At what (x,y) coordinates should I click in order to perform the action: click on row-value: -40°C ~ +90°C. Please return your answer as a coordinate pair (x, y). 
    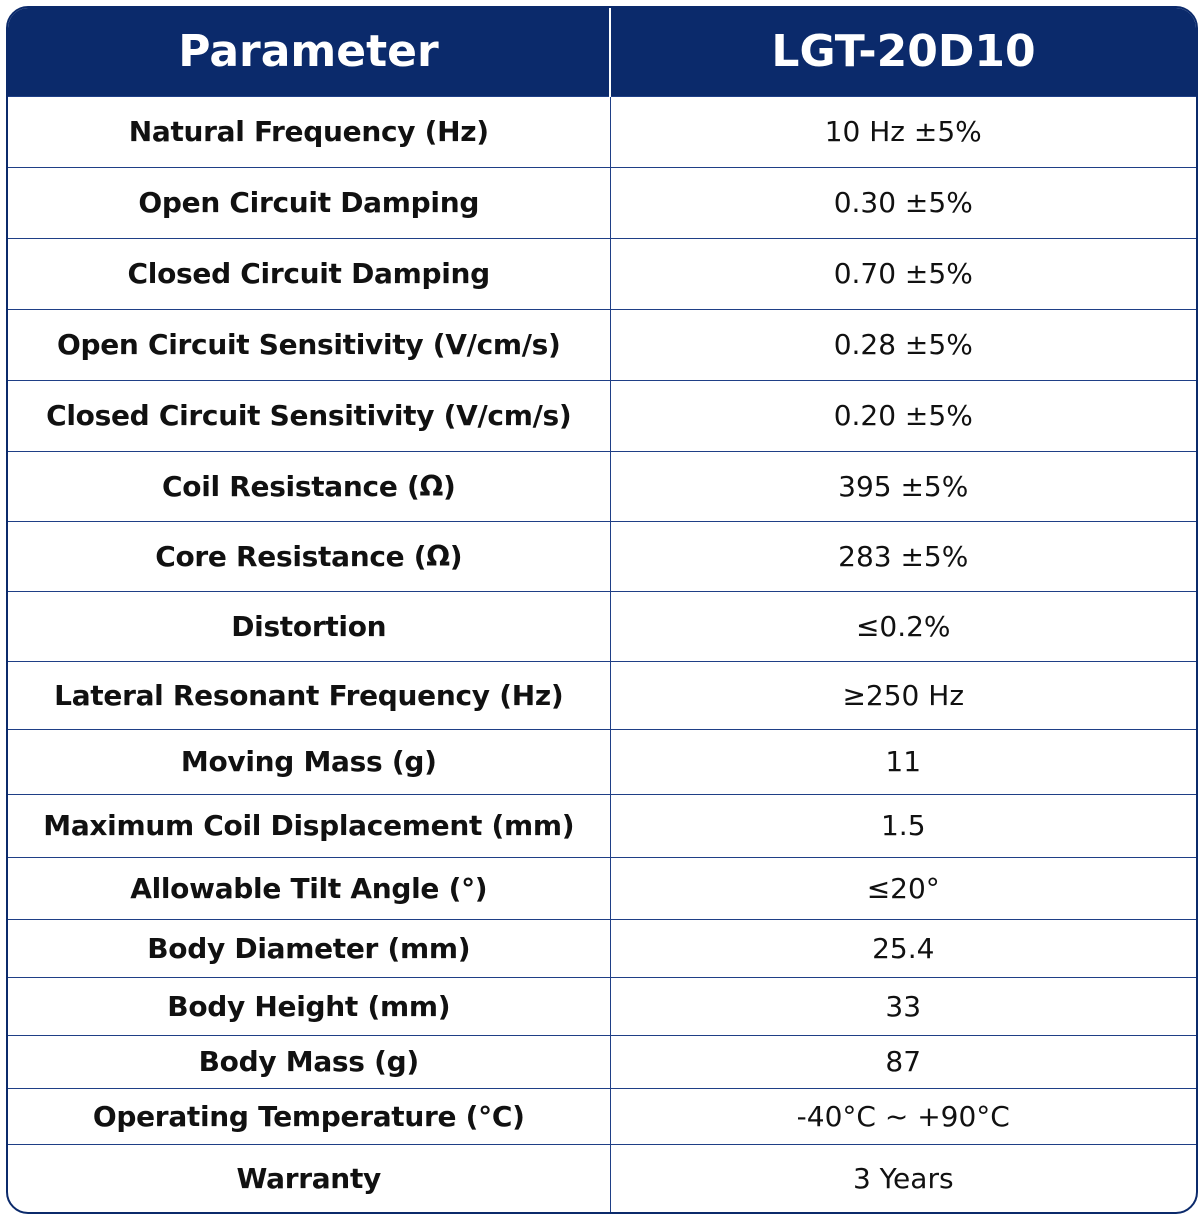
    Looking at the image, I should click on (903, 1115).